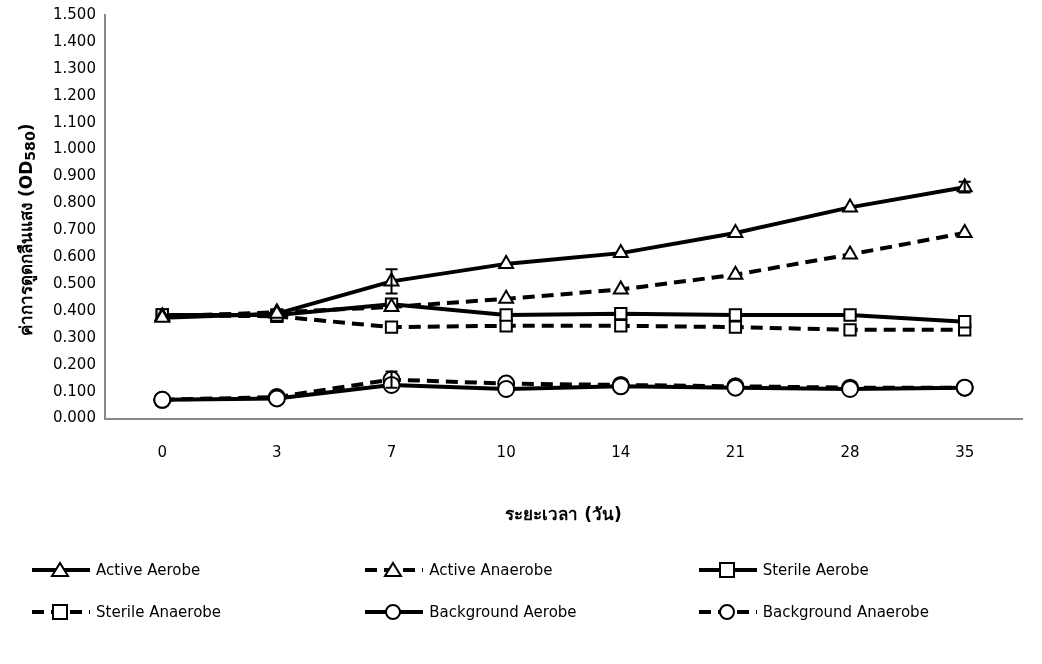 This screenshot has width=1042, height=664. I want to click on legend-label: Background Aerobe, so click(503, 612).